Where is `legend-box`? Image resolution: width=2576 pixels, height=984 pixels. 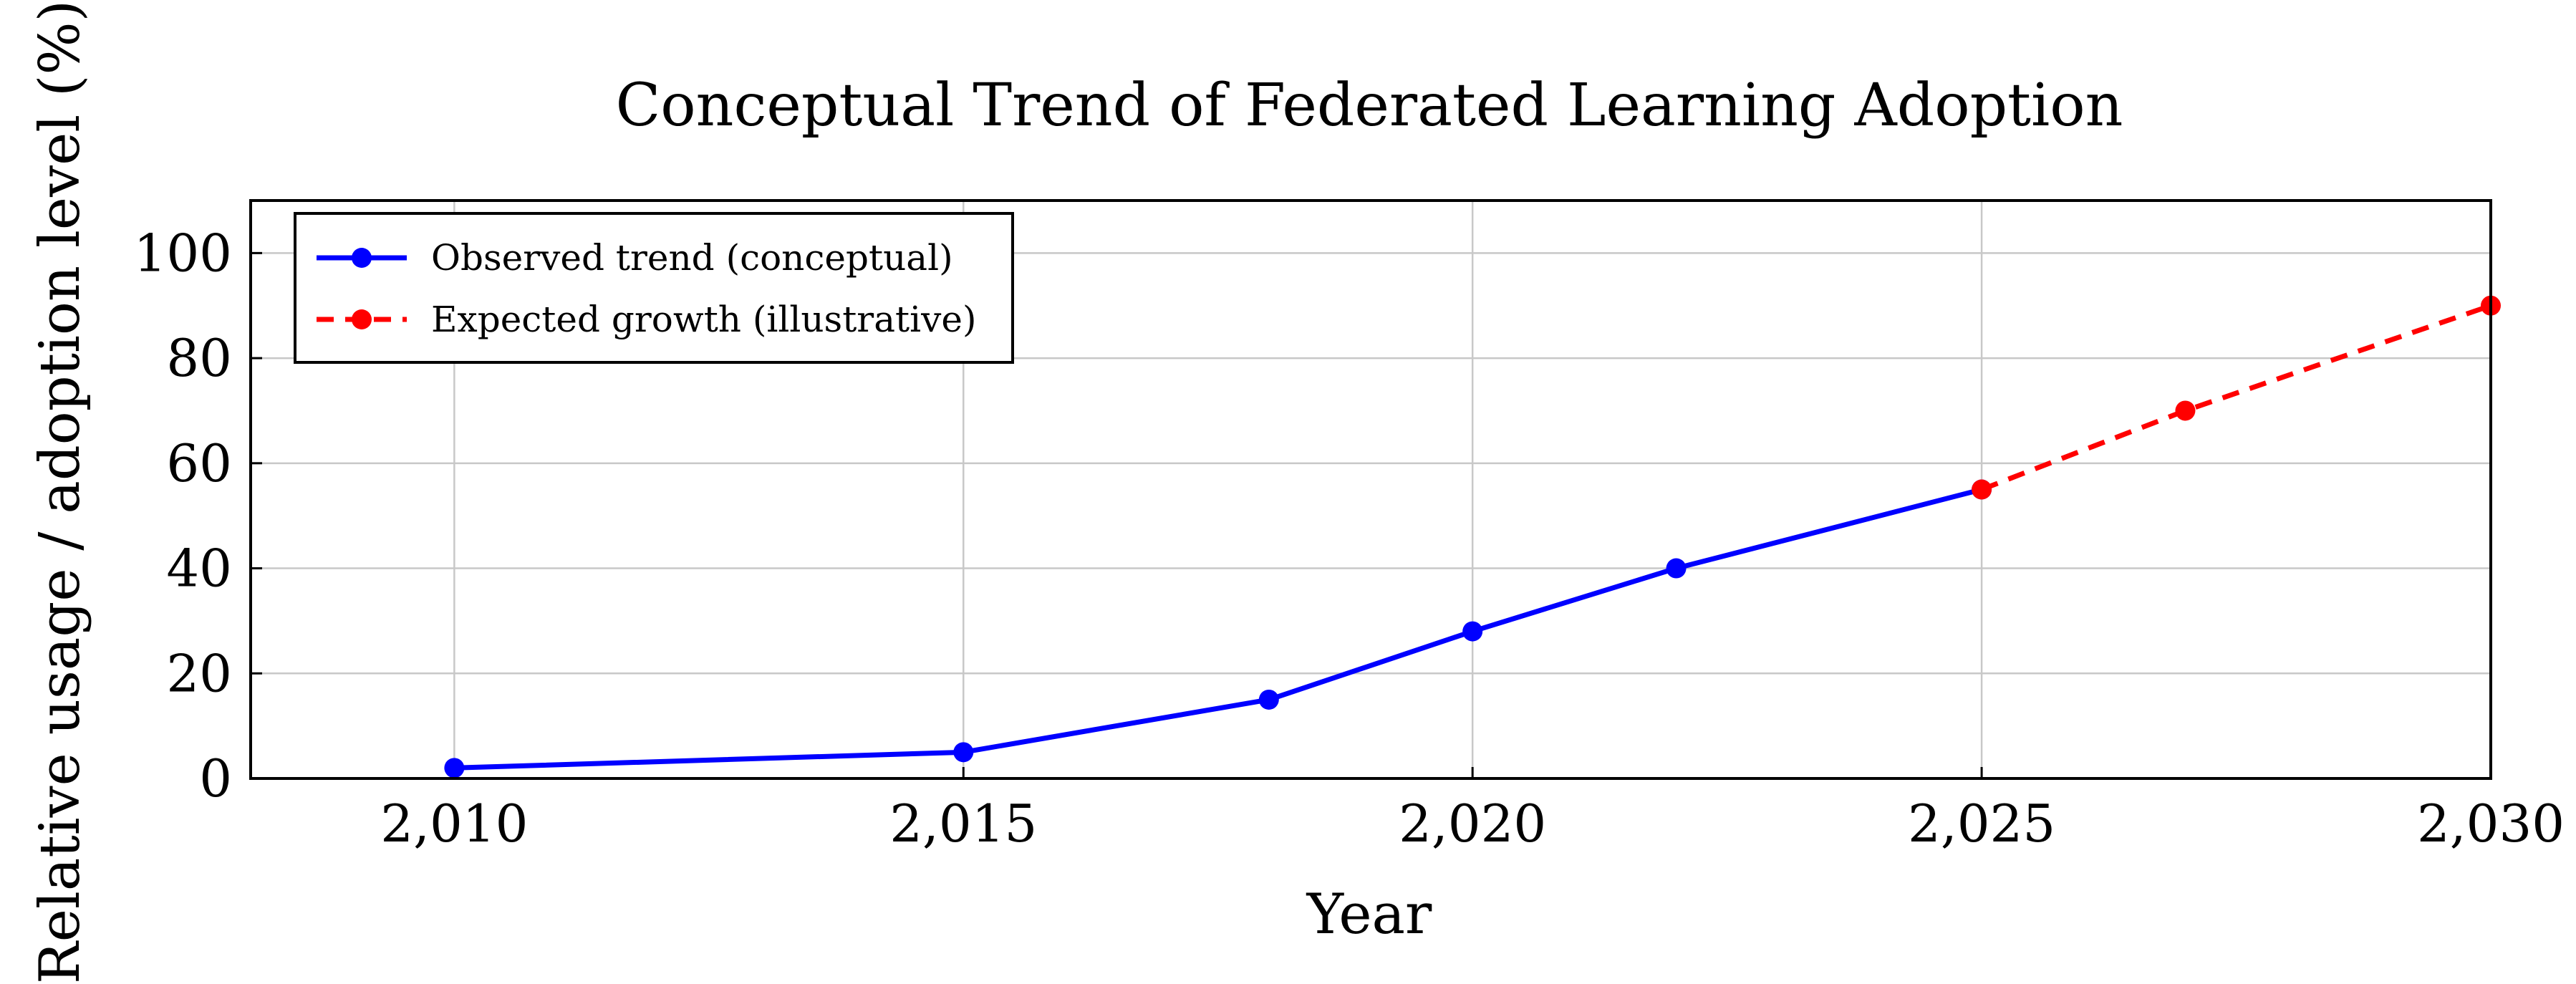
legend-box is located at coordinates (654, 288).